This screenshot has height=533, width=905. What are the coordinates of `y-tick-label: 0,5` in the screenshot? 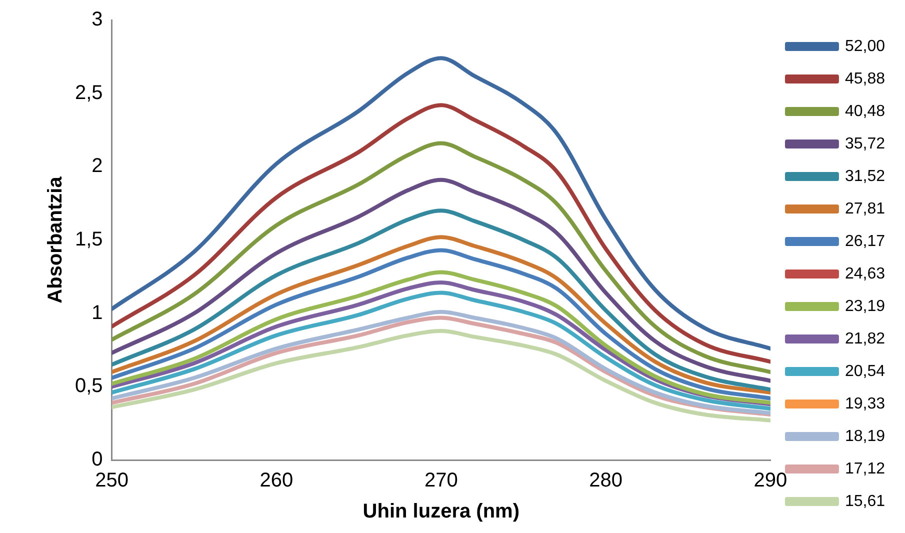 It's located at (88, 386).